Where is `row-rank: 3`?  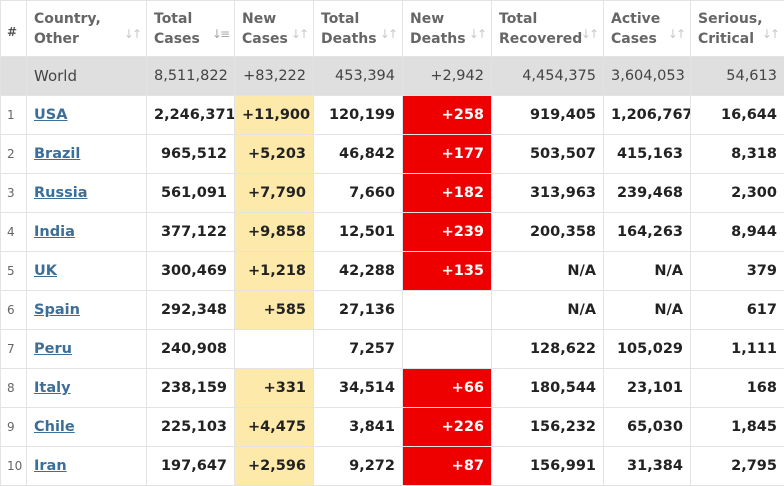
row-rank: 3 is located at coordinates (14, 193).